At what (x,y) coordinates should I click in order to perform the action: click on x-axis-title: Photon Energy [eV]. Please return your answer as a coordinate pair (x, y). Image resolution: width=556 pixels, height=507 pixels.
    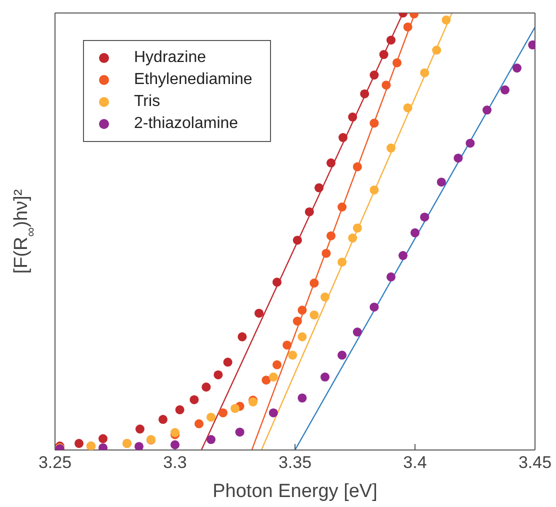
    Looking at the image, I should click on (295, 491).